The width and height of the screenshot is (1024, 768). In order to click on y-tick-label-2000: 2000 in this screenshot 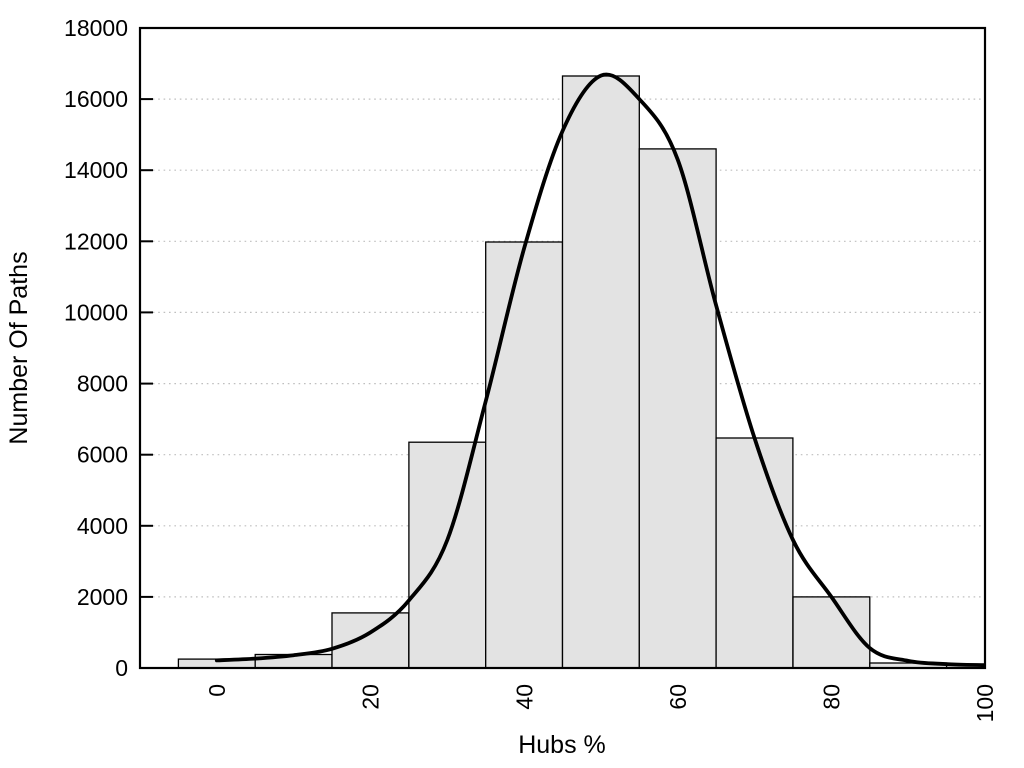, I will do `click(102, 597)`.